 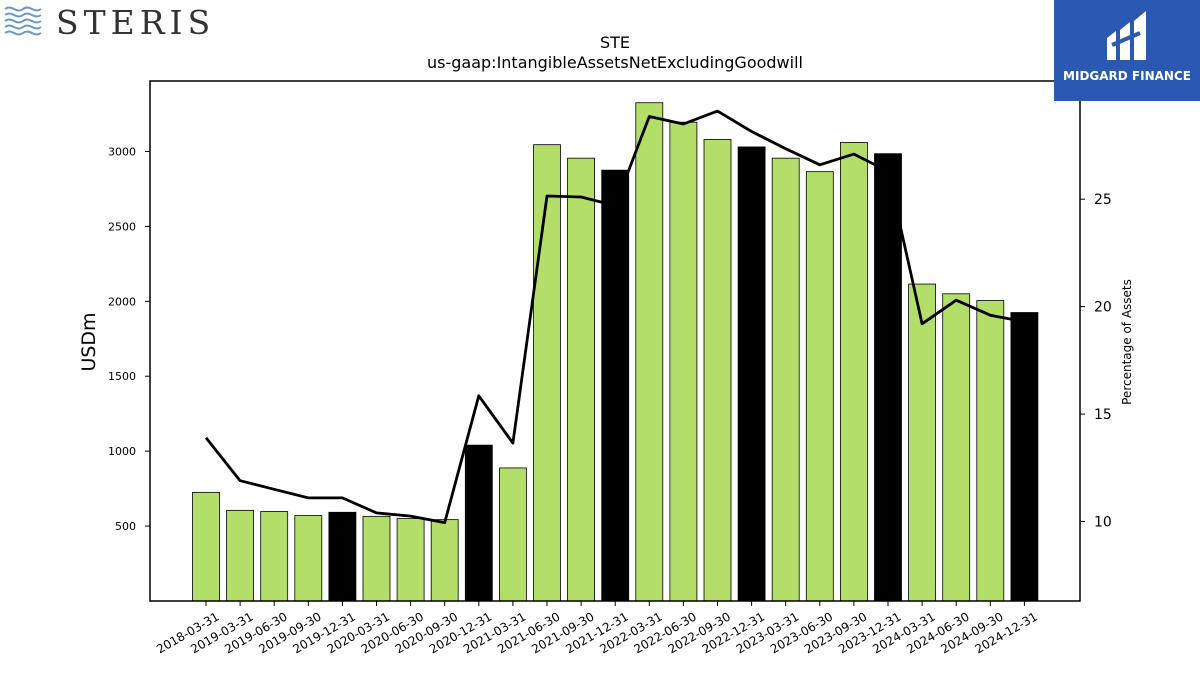 What do you see at coordinates (122, 301) in the screenshot?
I see `y-tick-label: 2000` at bounding box center [122, 301].